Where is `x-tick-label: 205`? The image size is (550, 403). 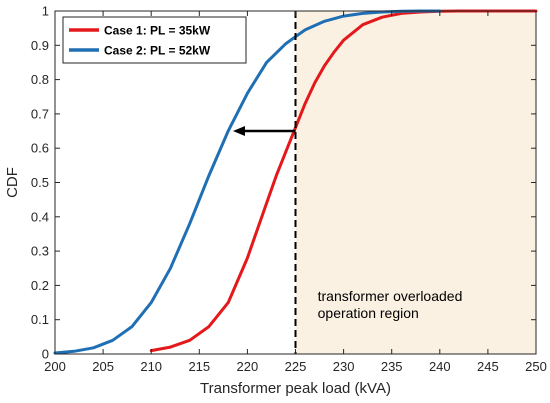 x-tick-label: 205 is located at coordinates (103, 366).